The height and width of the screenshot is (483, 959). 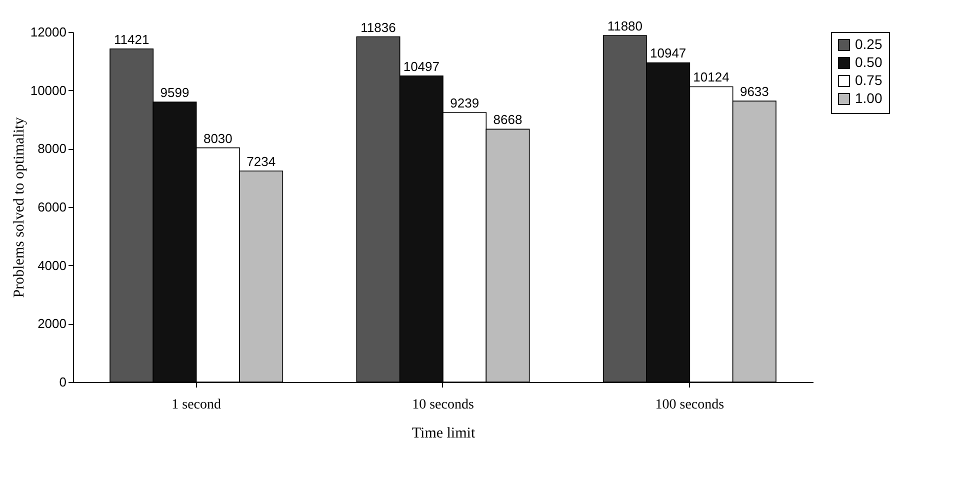 What do you see at coordinates (48, 90) in the screenshot?
I see `y-tick-label: 10000` at bounding box center [48, 90].